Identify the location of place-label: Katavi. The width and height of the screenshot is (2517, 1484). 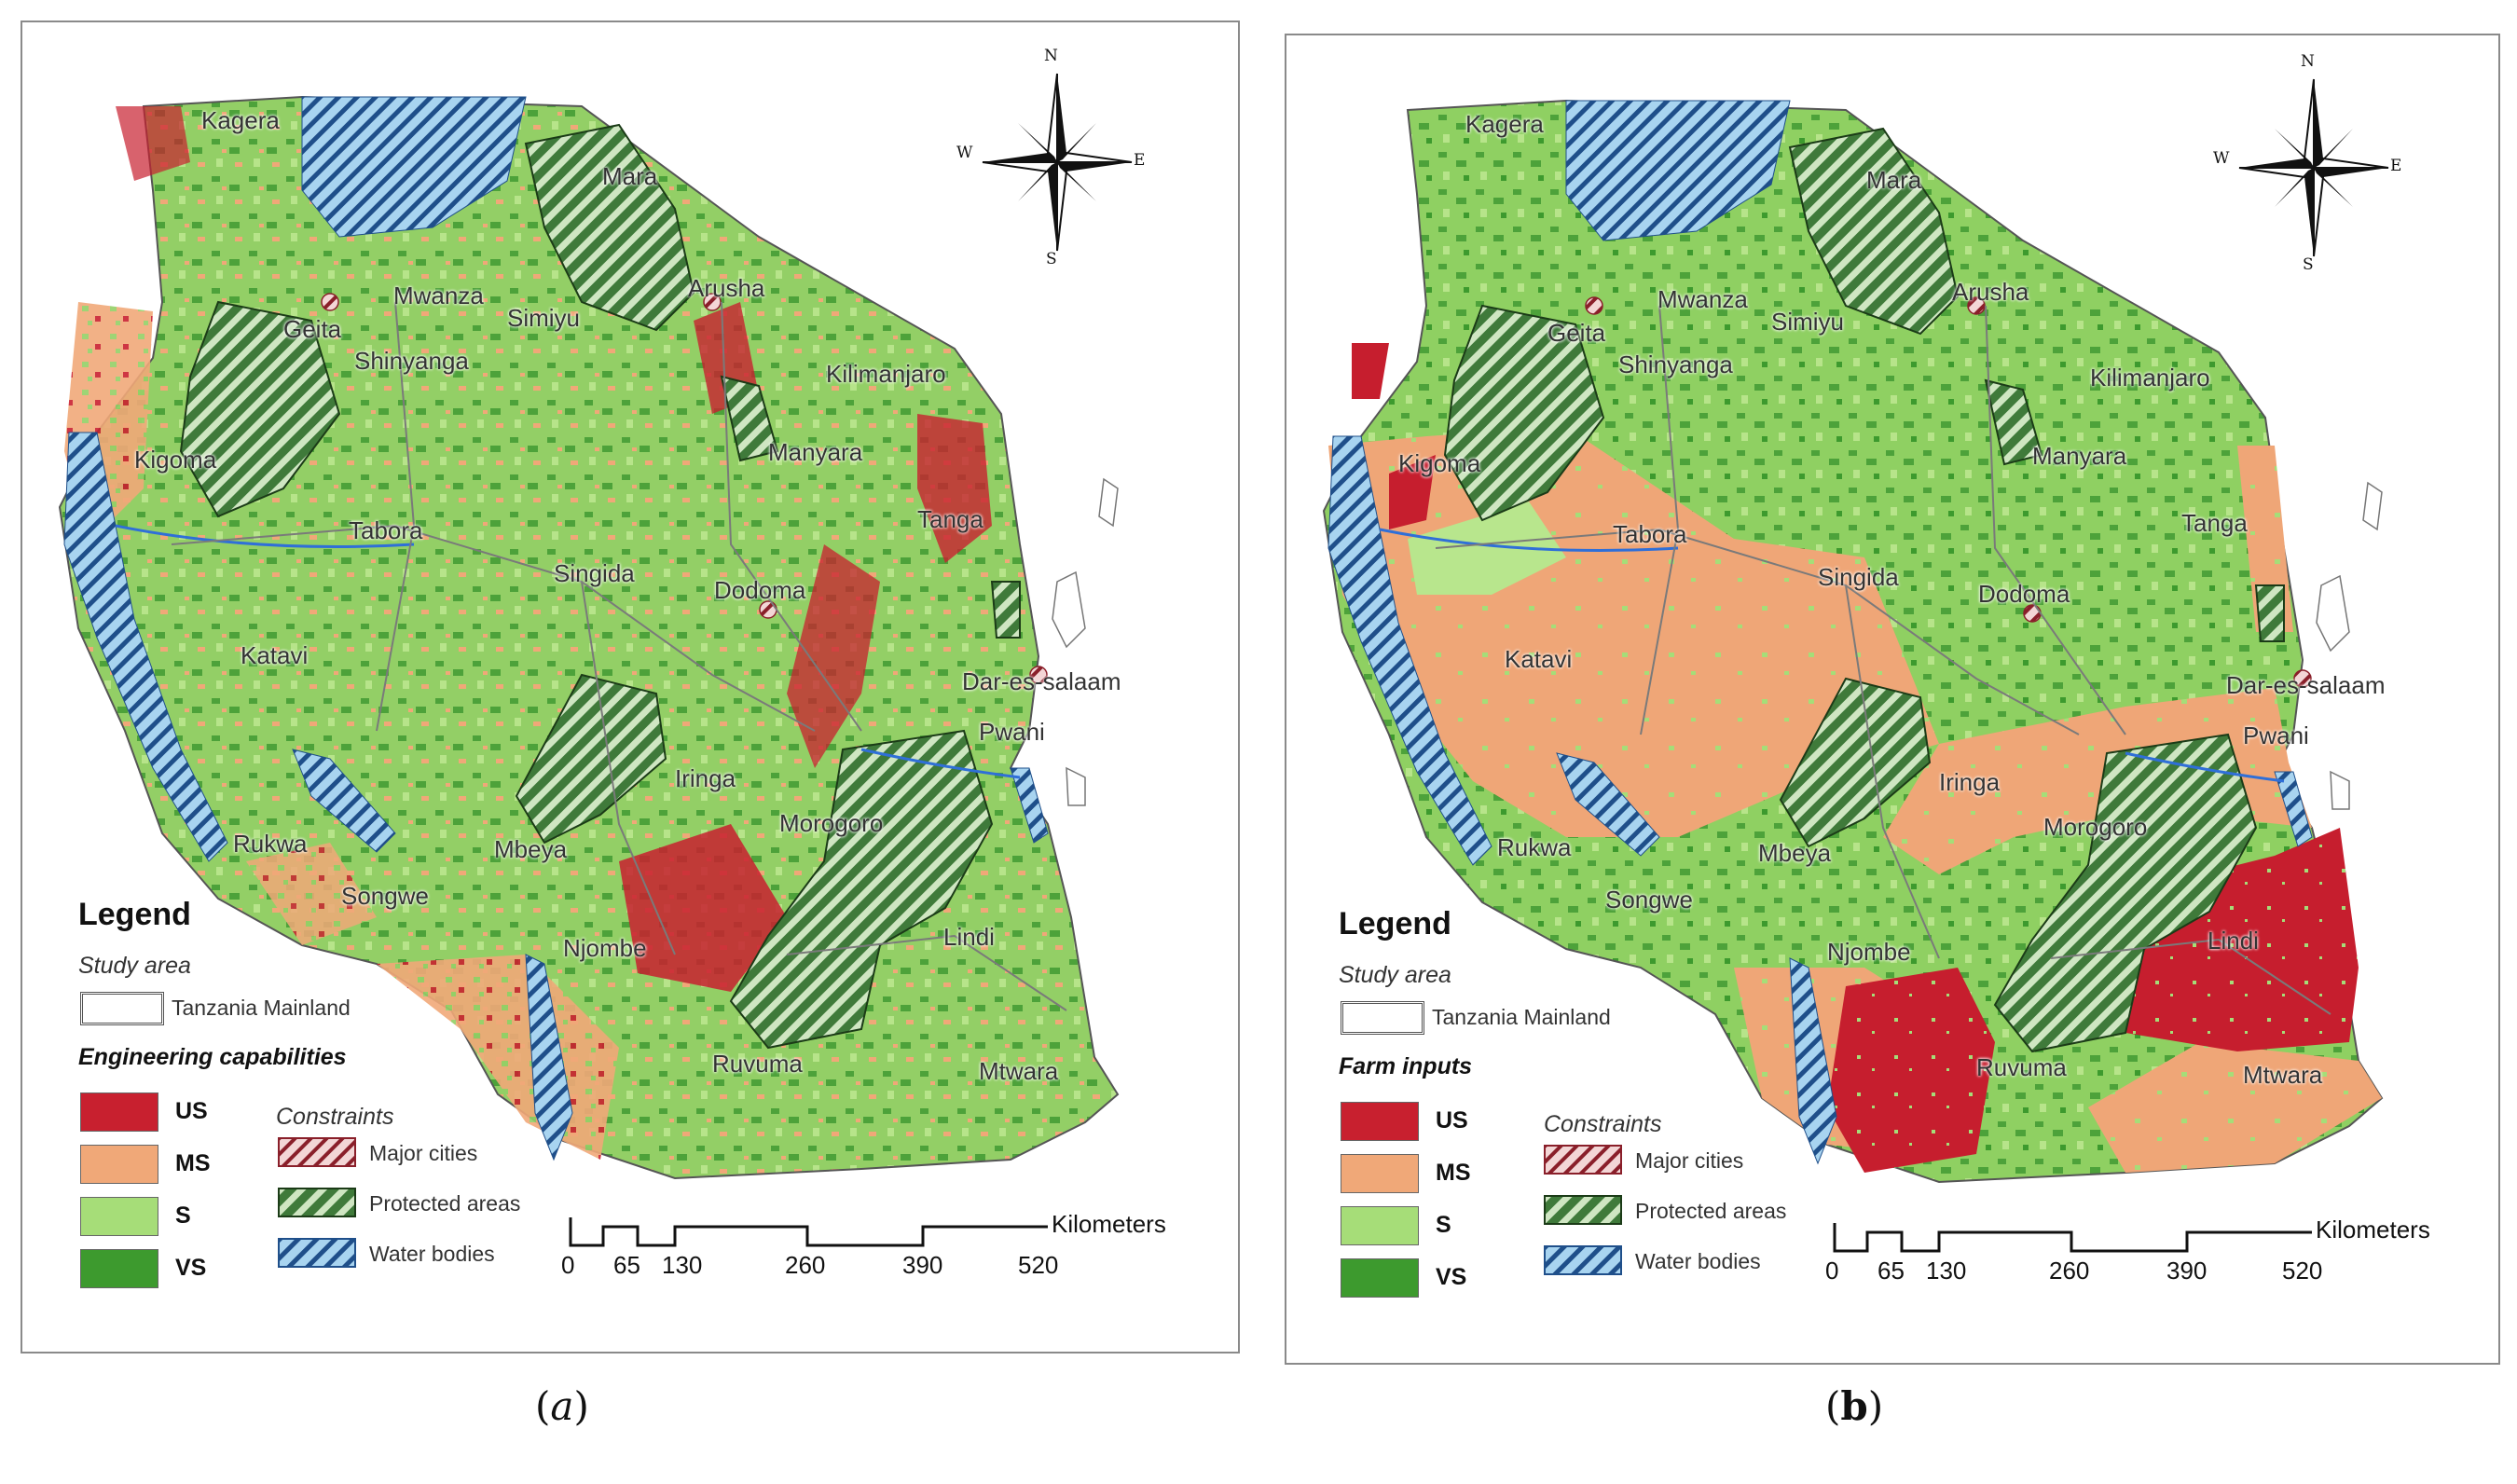
(275, 655).